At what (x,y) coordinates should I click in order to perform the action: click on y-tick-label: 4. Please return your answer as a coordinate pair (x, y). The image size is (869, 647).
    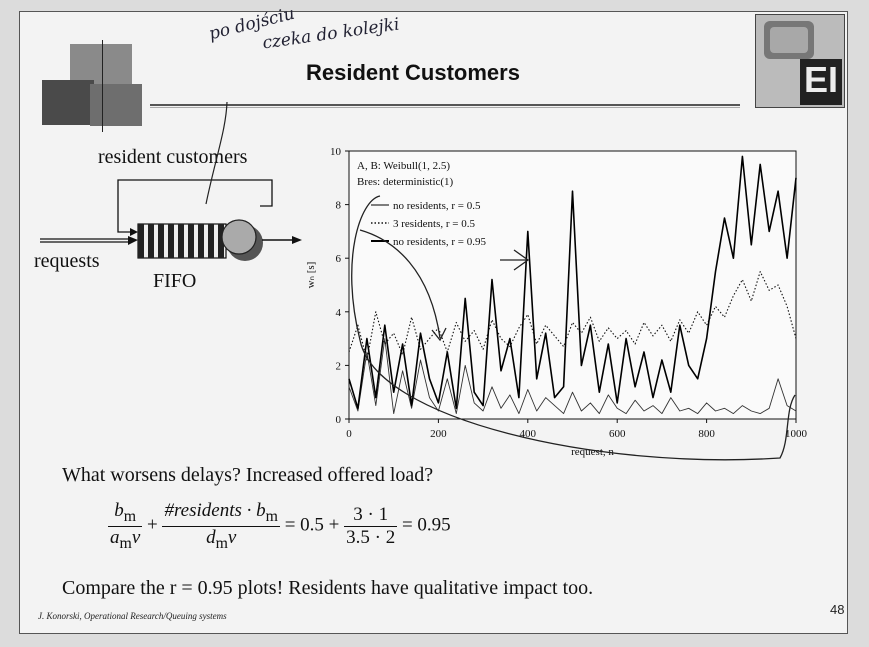
    Looking at the image, I should click on (339, 313).